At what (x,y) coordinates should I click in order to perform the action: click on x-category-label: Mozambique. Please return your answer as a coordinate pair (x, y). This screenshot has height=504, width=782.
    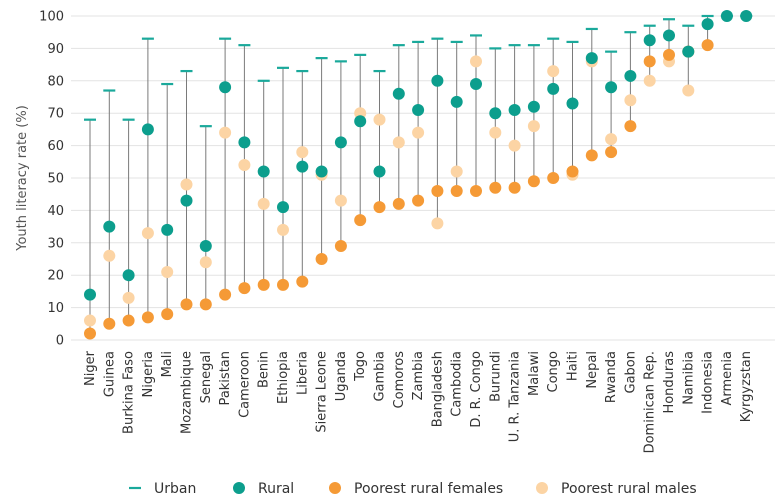
    Looking at the image, I should click on (187, 392).